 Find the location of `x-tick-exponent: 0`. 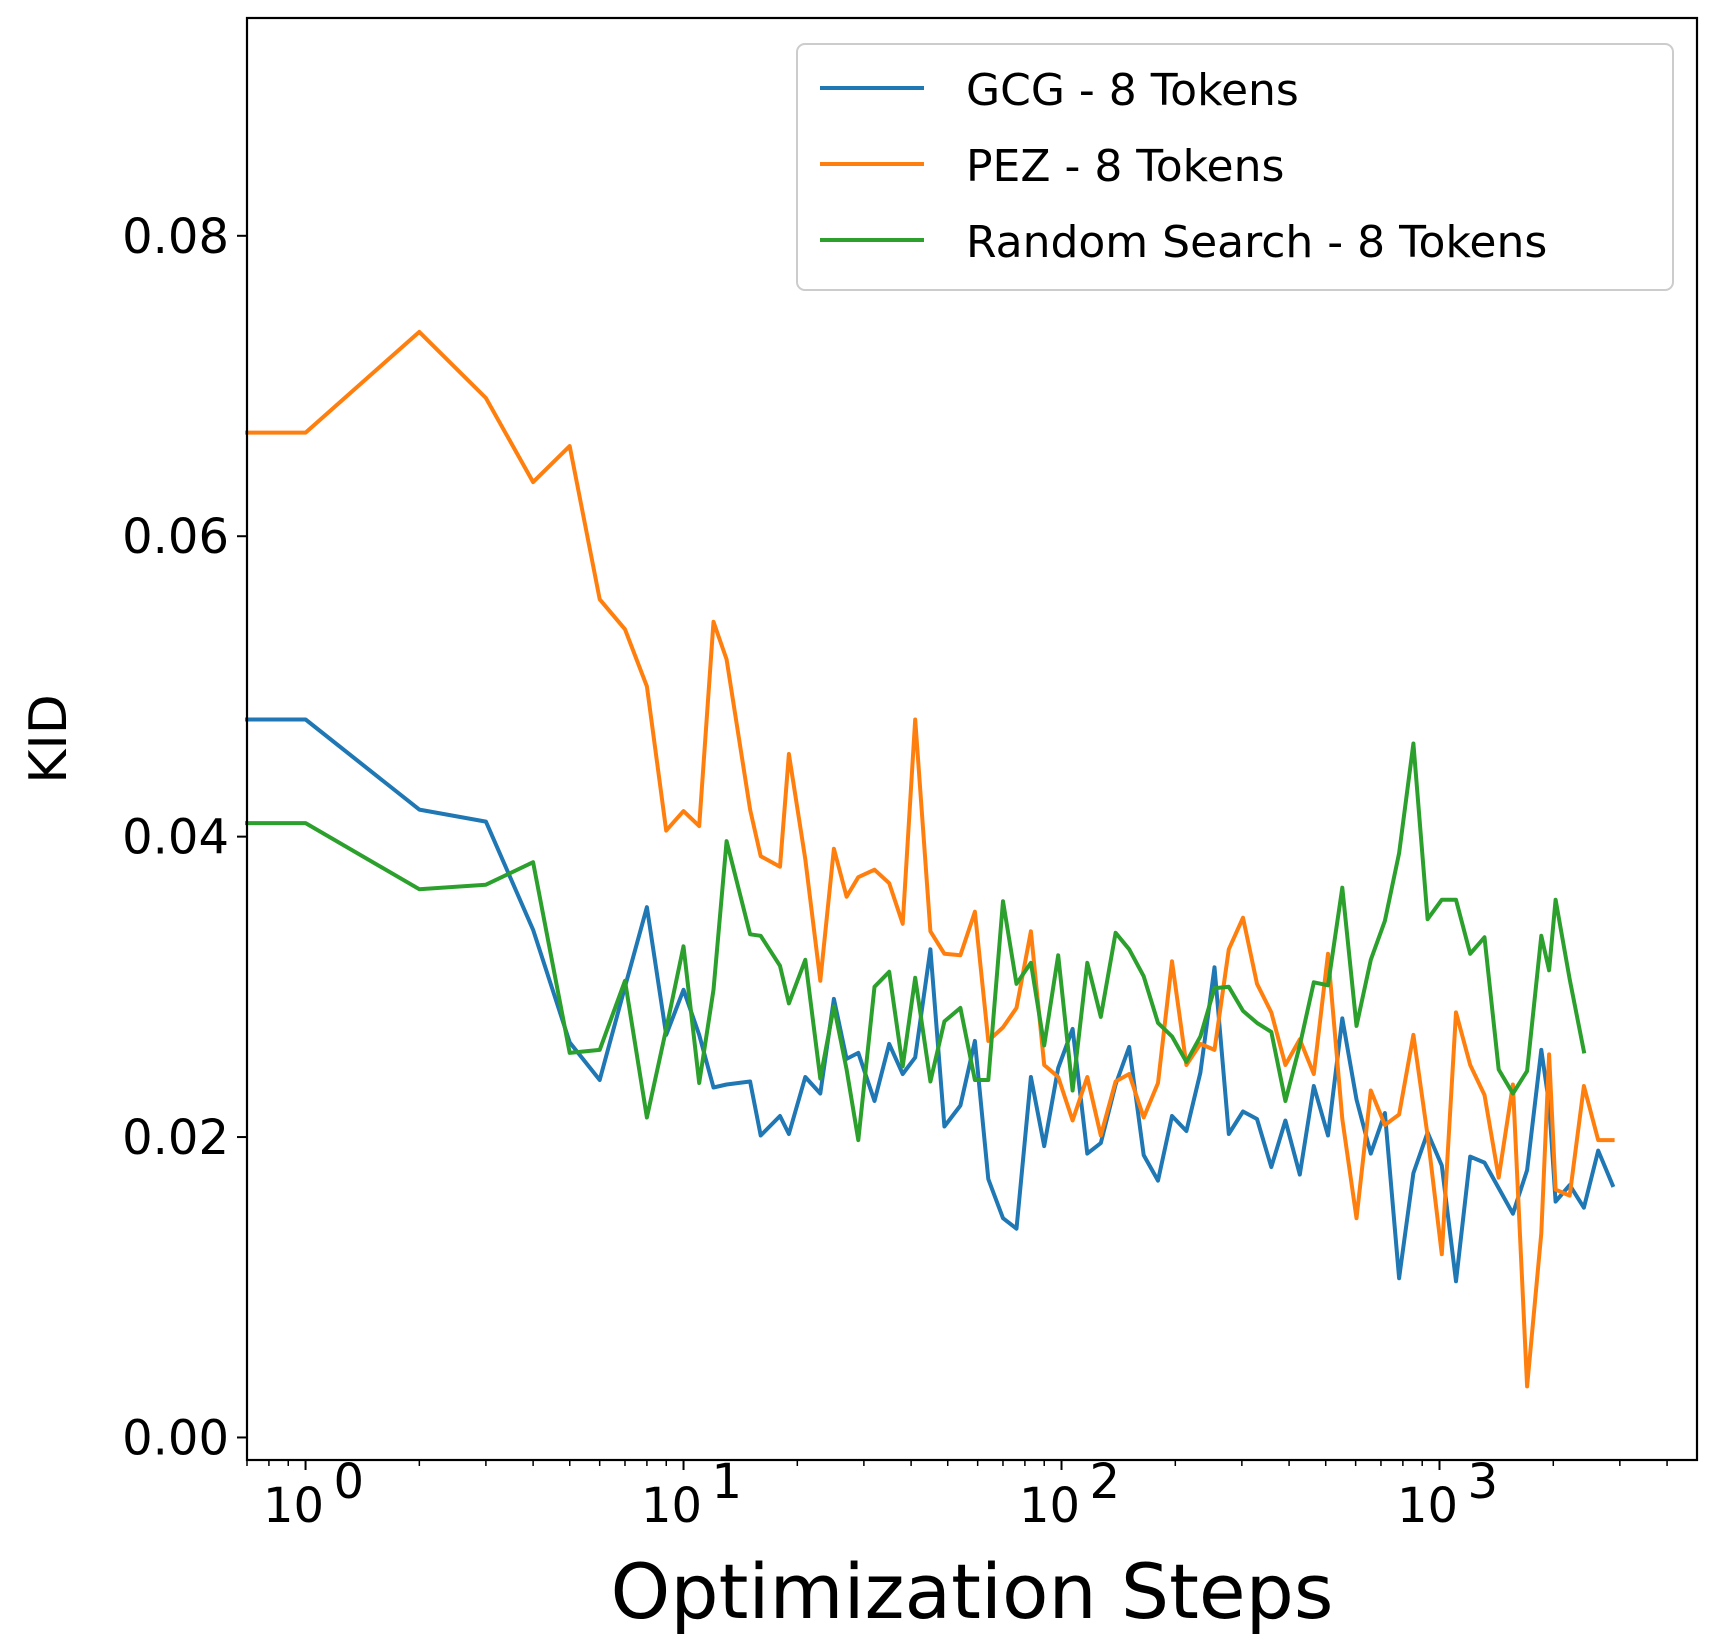

x-tick-exponent: 0 is located at coordinates (349, 1482).